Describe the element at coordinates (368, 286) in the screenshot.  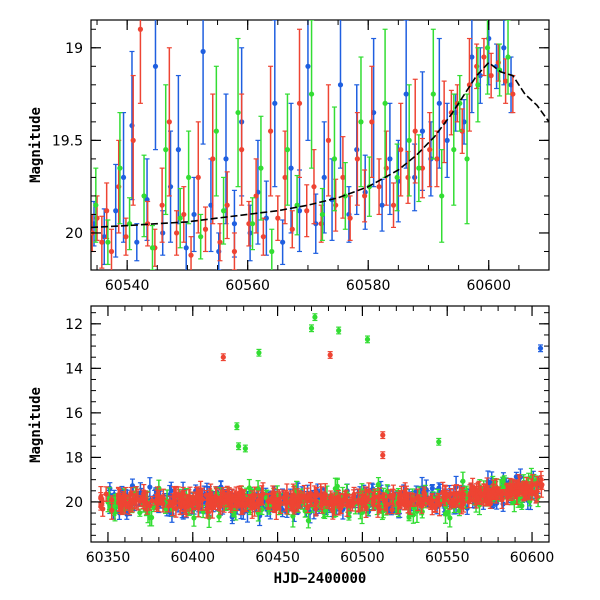
I see `x-tick-label: 60580` at that location.